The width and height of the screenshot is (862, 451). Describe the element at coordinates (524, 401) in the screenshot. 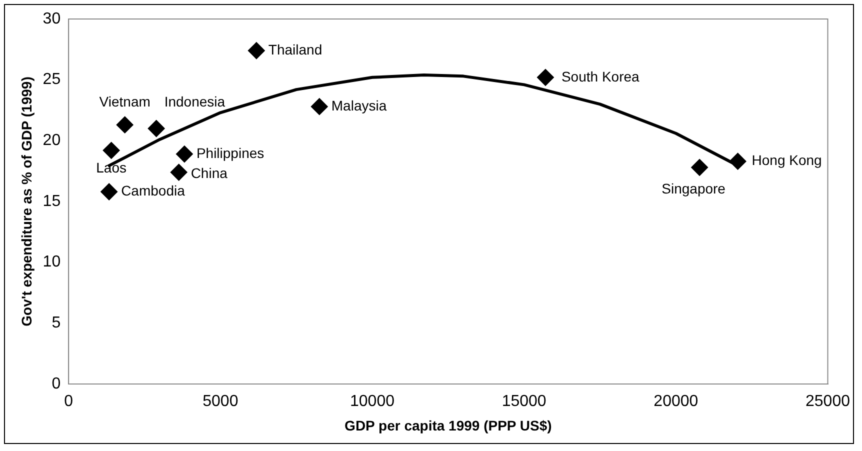

I see `x-tick-label: 15000` at that location.